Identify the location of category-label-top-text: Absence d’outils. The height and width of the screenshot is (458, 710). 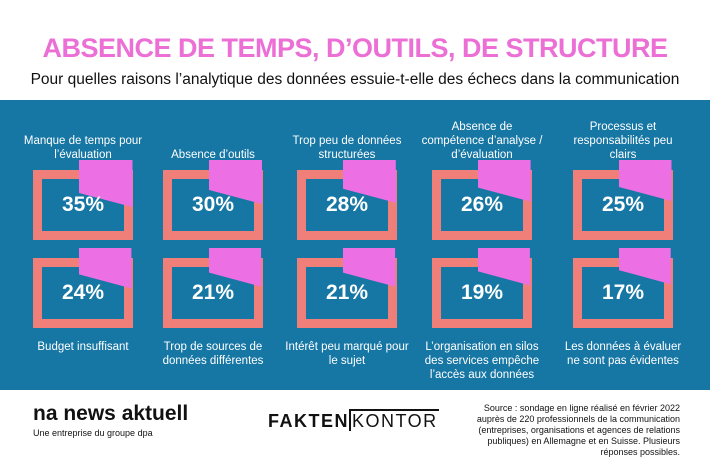
(213, 155).